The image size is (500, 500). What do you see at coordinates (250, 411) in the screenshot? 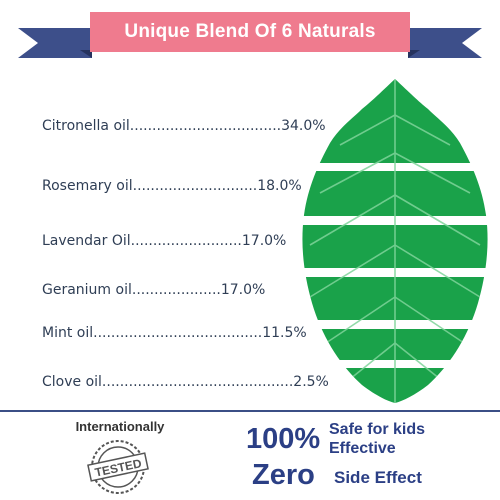
I see `footer-divider` at bounding box center [250, 411].